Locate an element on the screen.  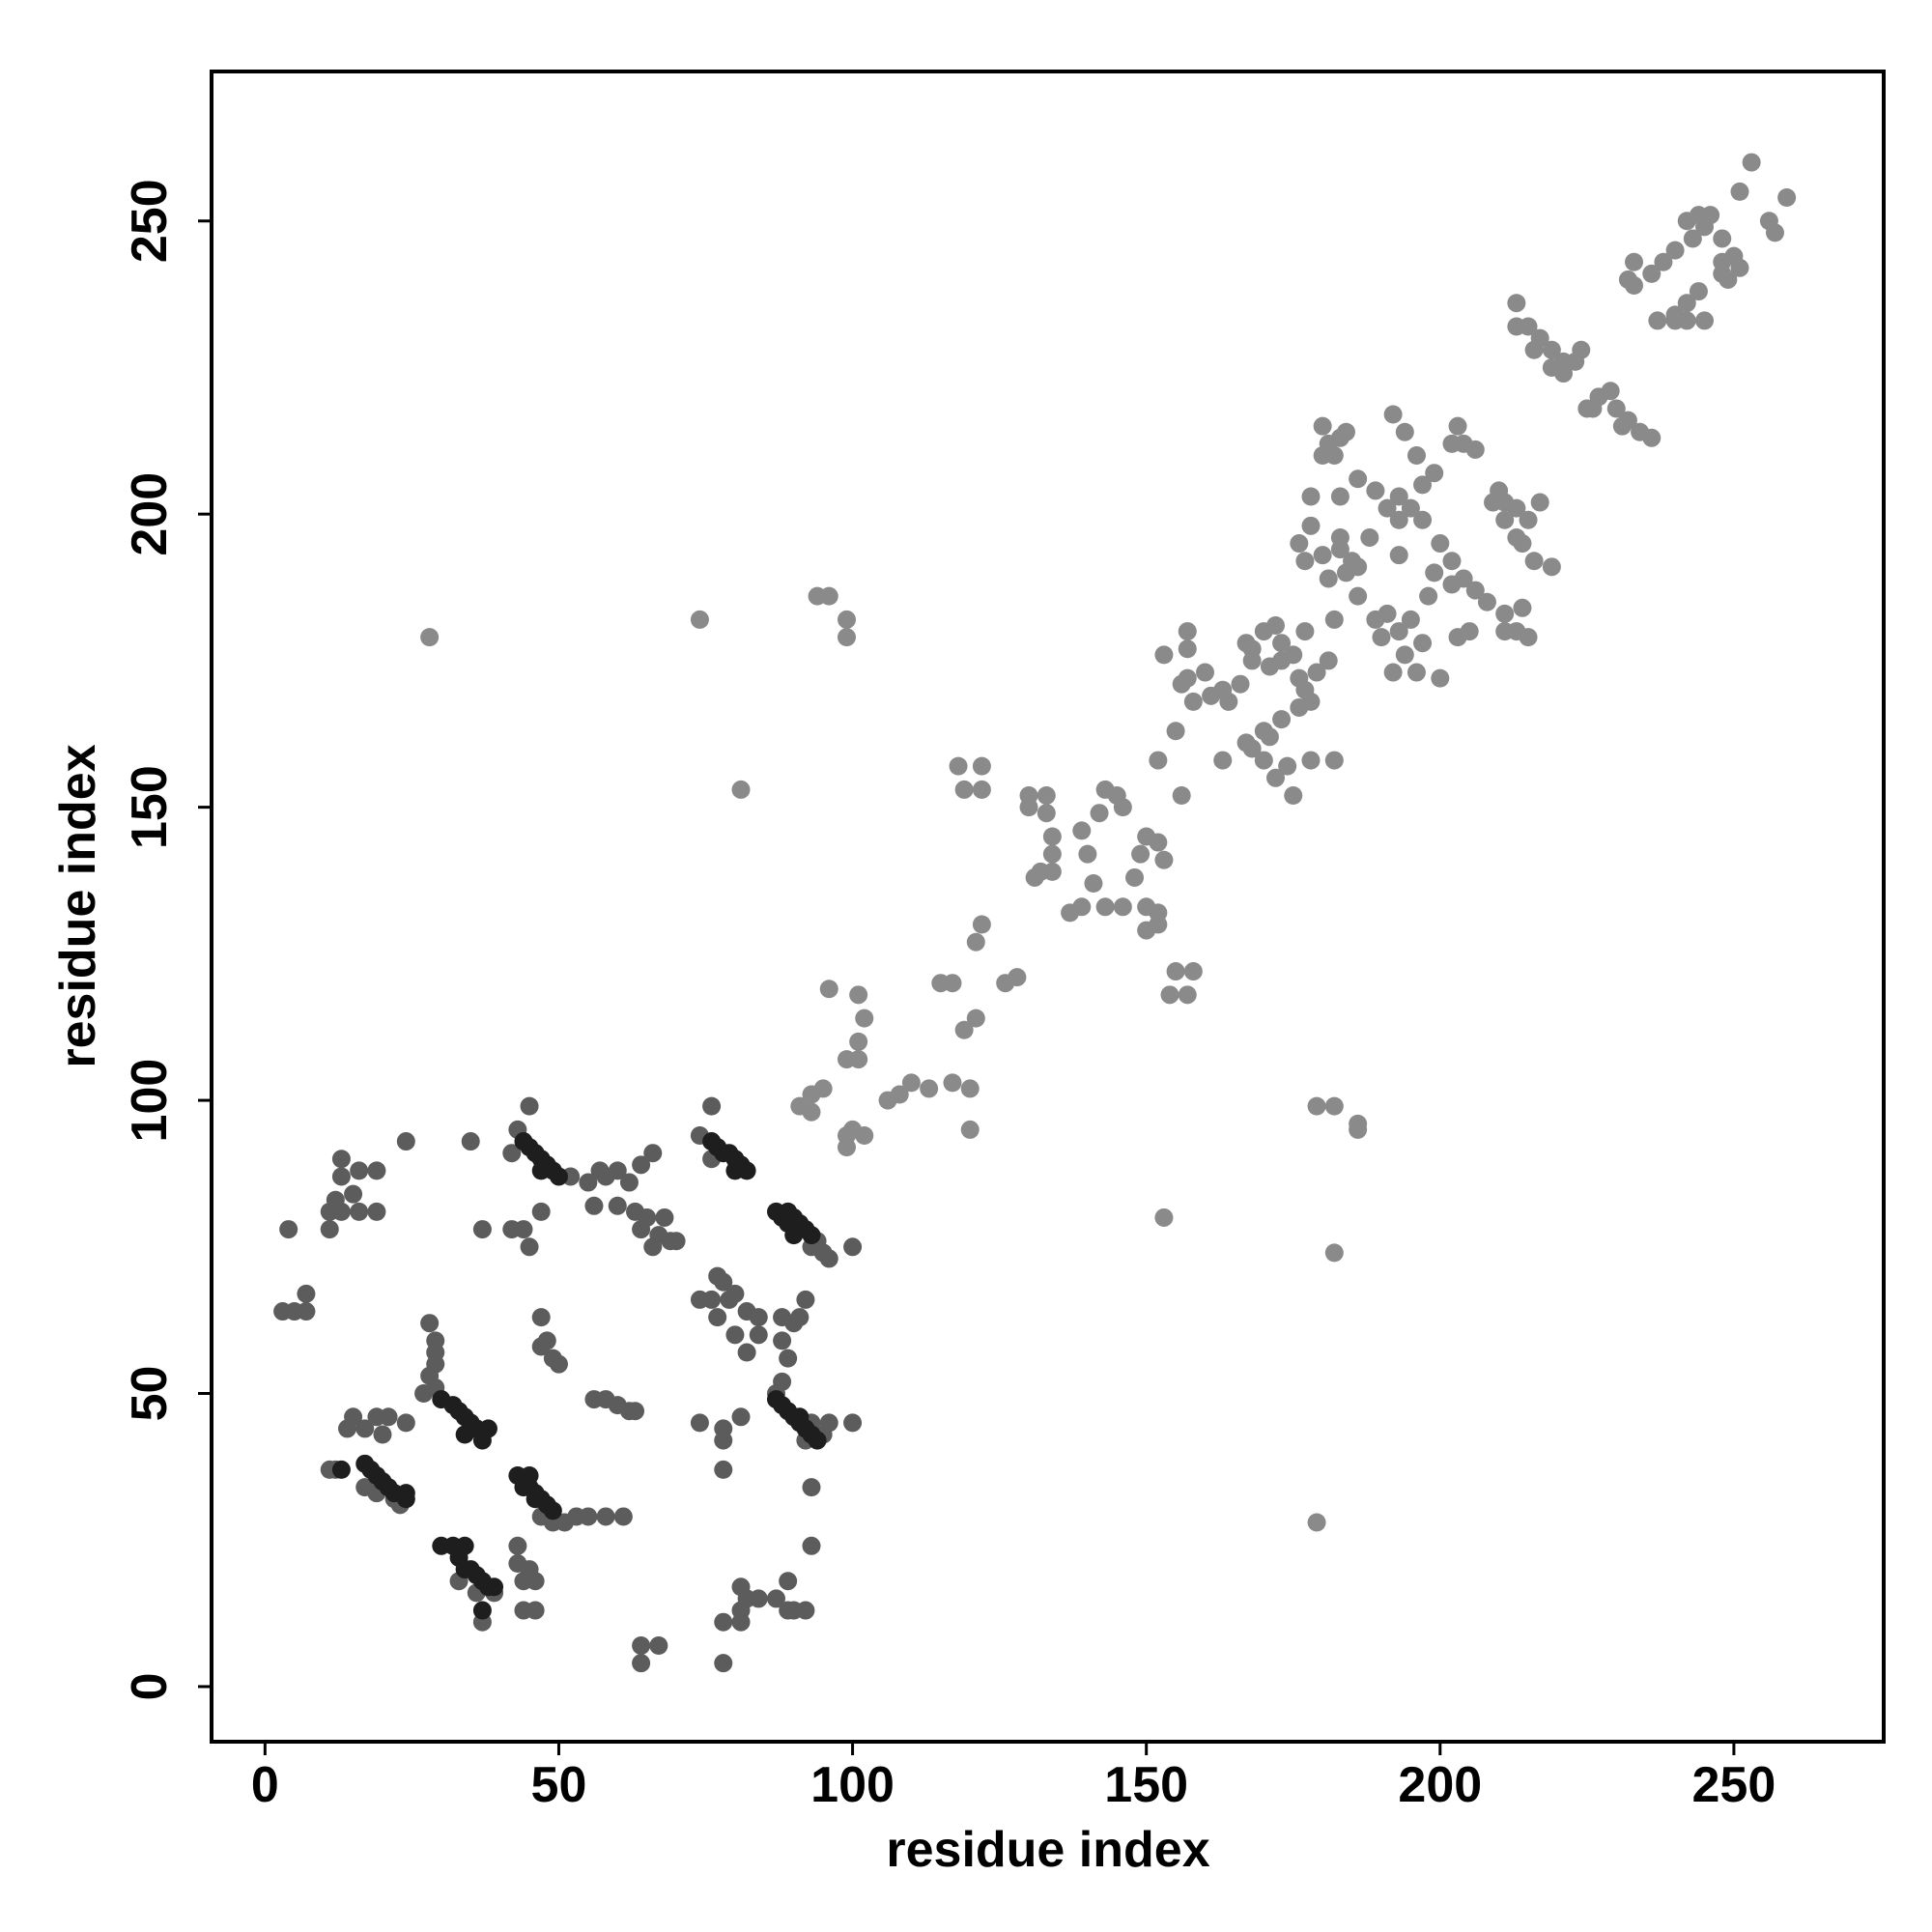
x-axis-label: residue index is located at coordinates (1047, 1850).